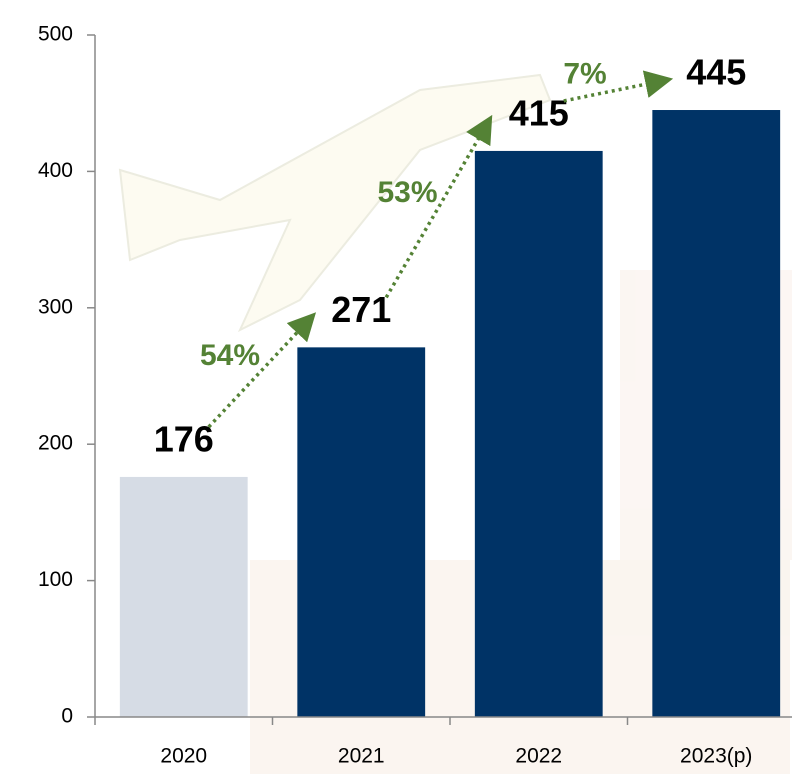 The width and height of the screenshot is (792, 774). I want to click on x-tick-label: 2023(p), so click(716, 756).